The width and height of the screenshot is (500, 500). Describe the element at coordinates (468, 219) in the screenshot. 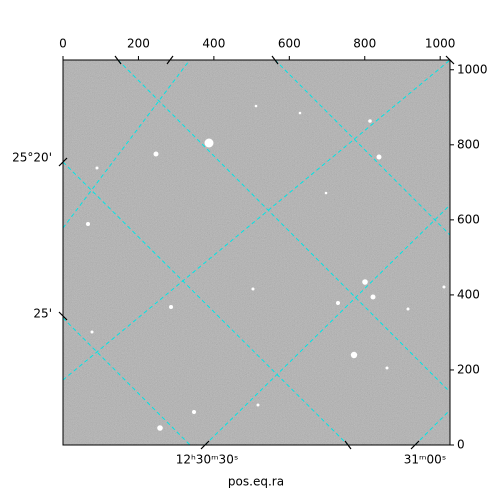

I see `y-tick-label: 600` at that location.